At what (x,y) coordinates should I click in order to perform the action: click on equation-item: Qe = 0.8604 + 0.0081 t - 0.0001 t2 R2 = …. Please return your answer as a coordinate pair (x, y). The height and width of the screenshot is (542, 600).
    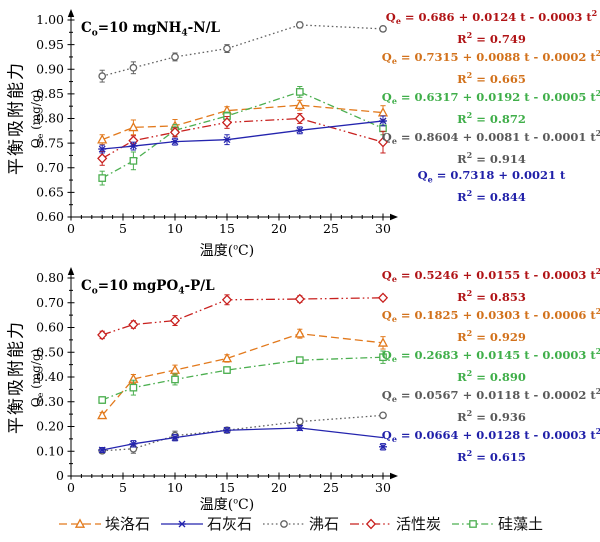
    Looking at the image, I should click on (490, 146).